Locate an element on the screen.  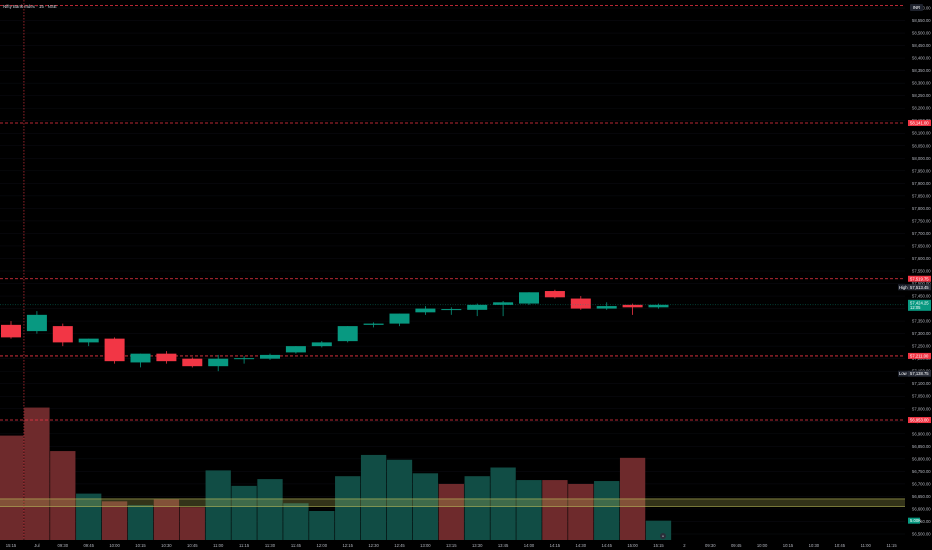
time-tick-label: 15:15 is located at coordinates (11, 545).